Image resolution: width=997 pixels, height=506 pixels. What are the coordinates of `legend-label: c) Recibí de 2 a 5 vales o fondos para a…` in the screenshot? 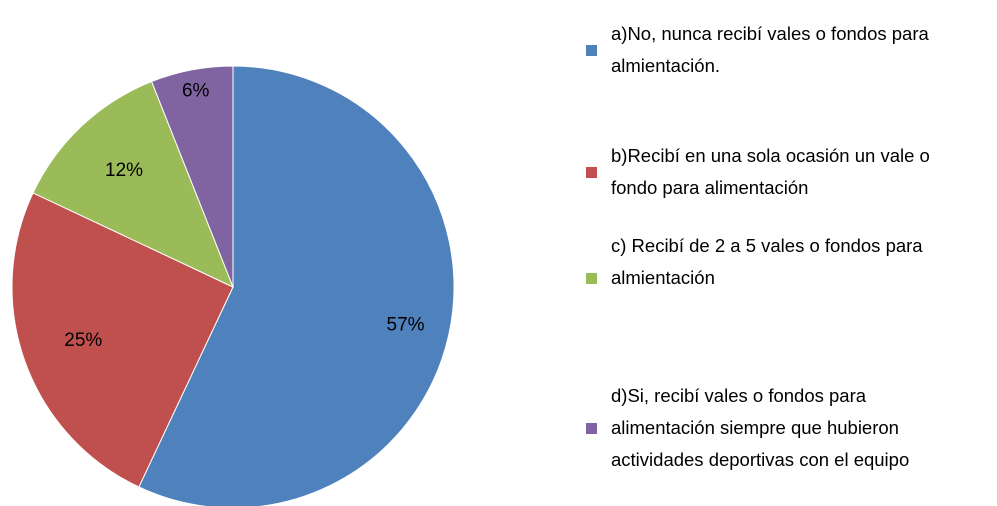 It's located at (767, 261).